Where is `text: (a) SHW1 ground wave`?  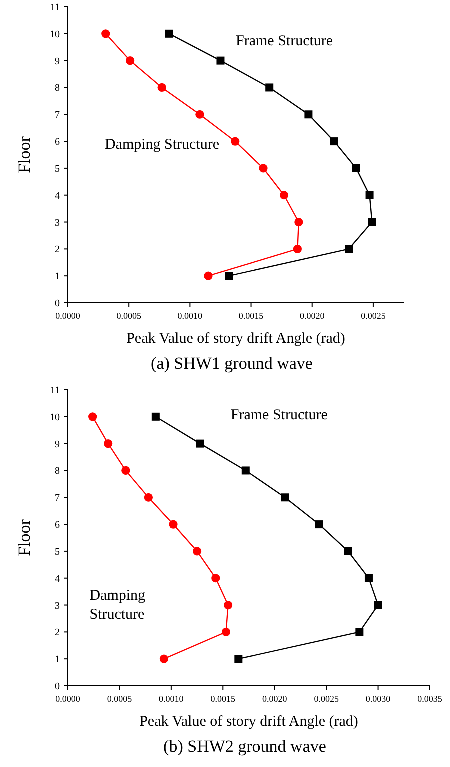 text: (a) SHW1 ground wave is located at coordinates (232, 363).